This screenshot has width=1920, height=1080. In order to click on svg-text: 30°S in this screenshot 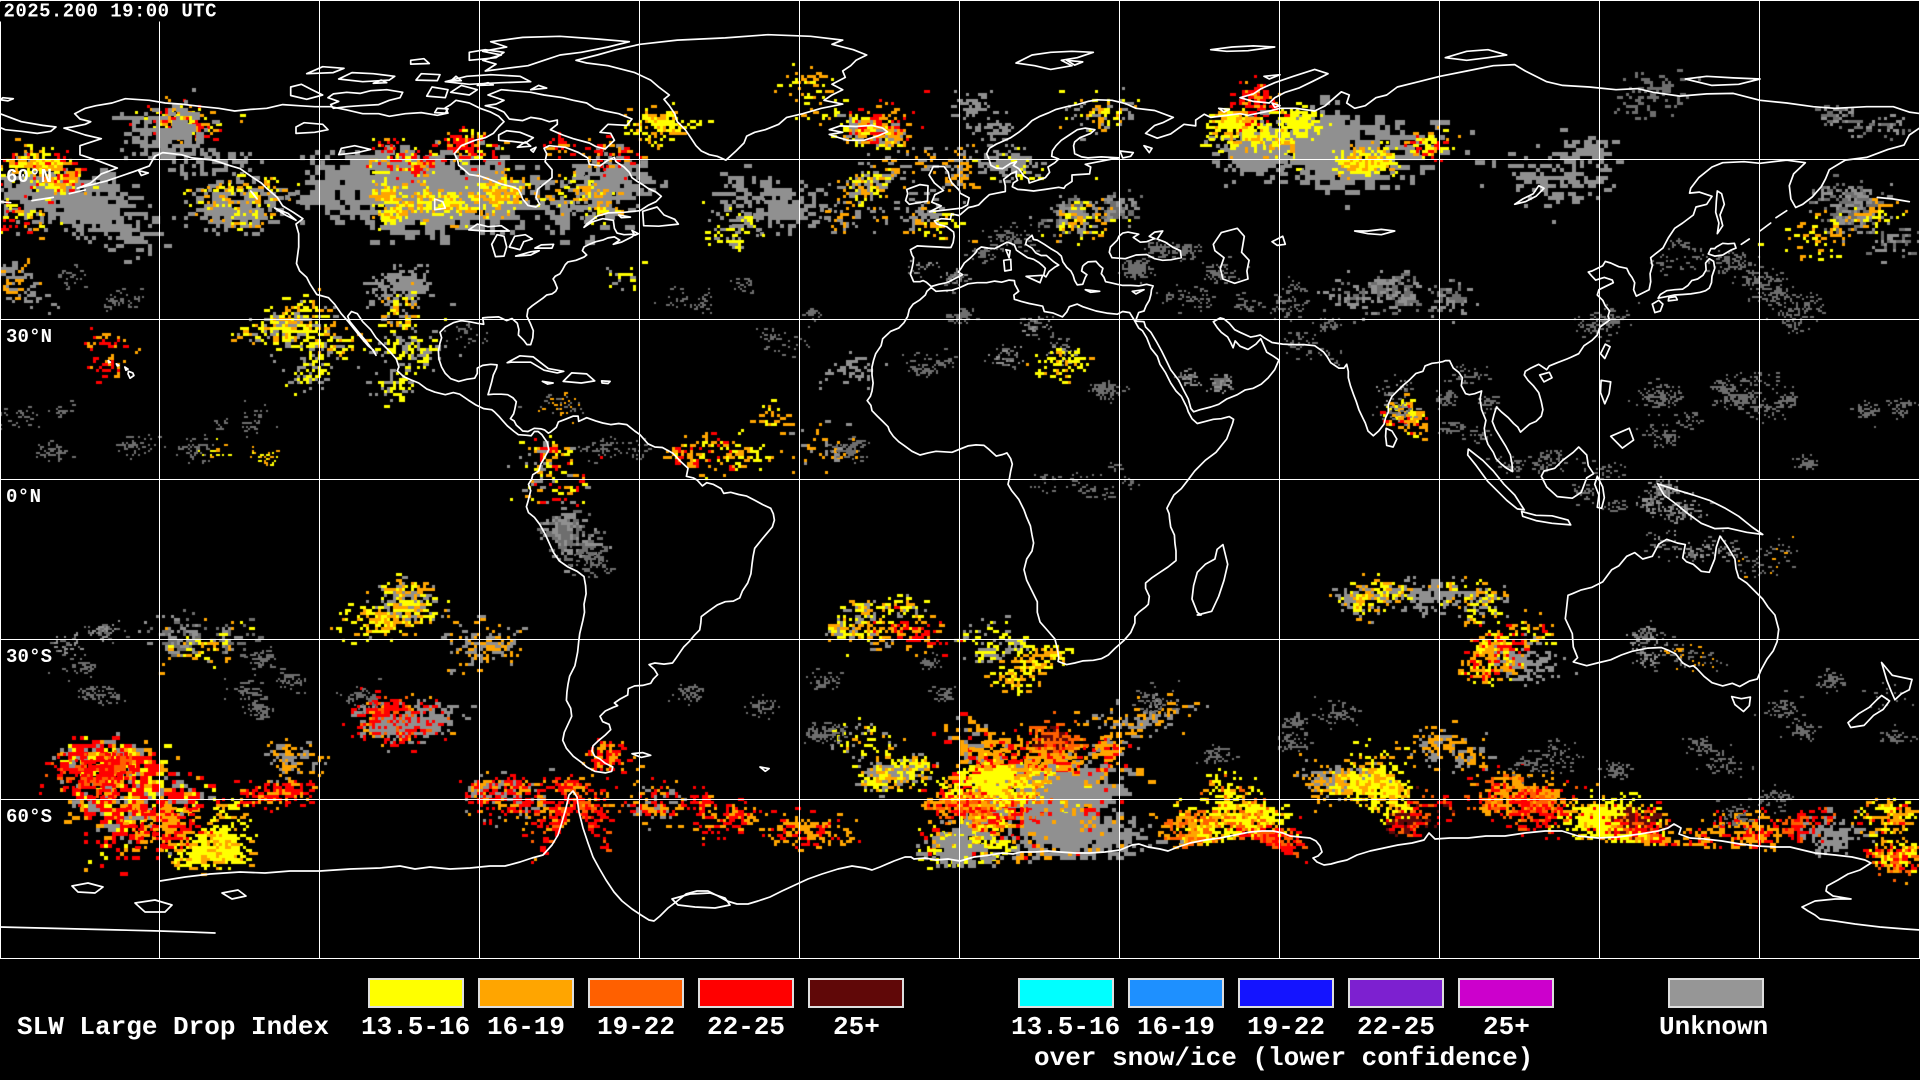, I will do `click(29, 657)`.